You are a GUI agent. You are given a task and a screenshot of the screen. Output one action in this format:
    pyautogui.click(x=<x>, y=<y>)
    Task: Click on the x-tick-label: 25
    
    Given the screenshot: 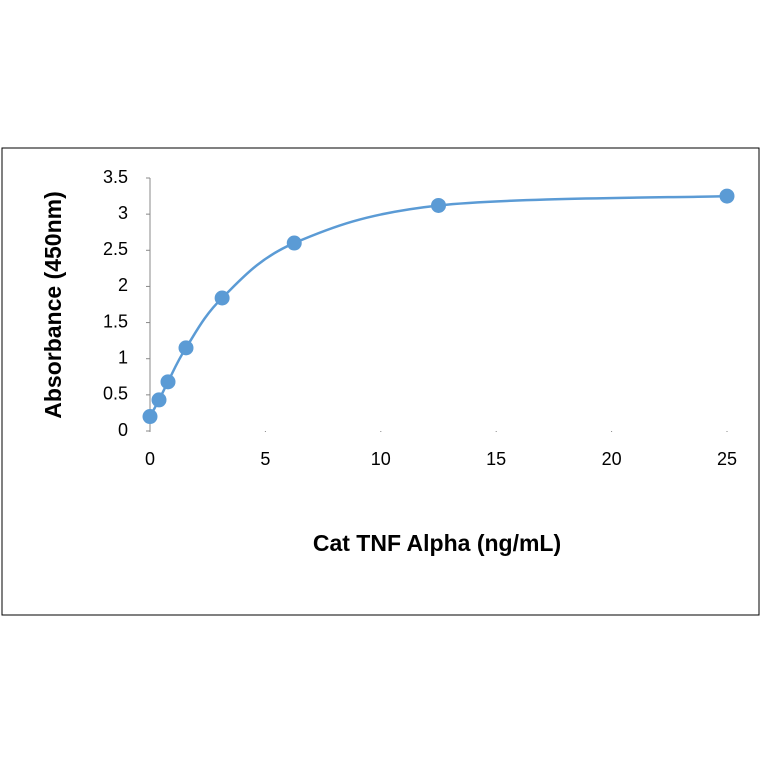 What is the action you would take?
    pyautogui.click(x=727, y=459)
    